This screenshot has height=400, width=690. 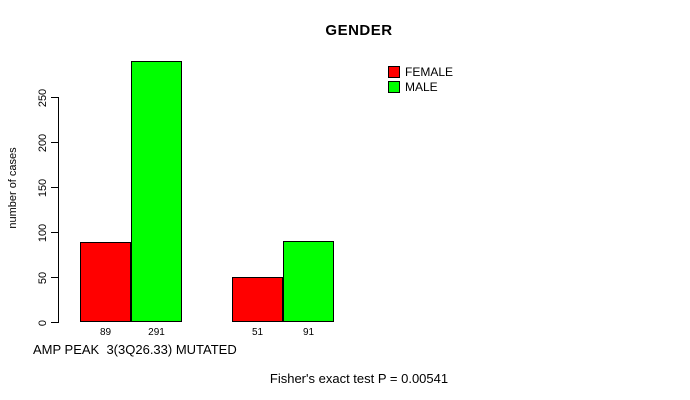 What do you see at coordinates (156, 332) in the screenshot?
I see `bar-value-label-male-group1: 291` at bounding box center [156, 332].